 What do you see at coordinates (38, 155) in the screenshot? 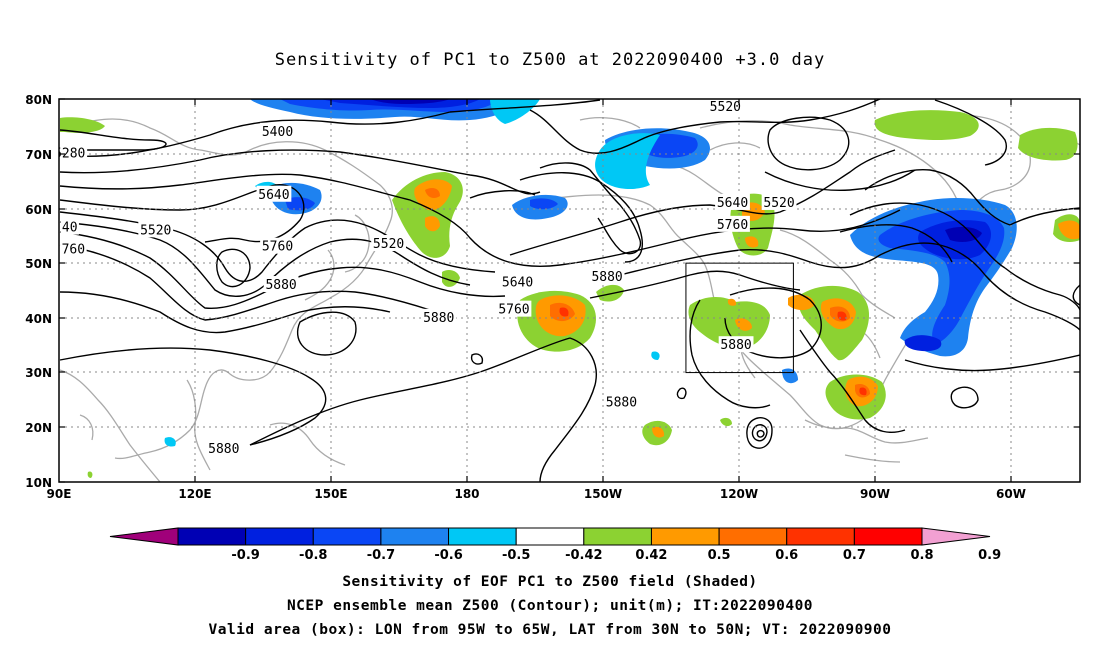
I see `lat-label: 70N` at bounding box center [38, 155].